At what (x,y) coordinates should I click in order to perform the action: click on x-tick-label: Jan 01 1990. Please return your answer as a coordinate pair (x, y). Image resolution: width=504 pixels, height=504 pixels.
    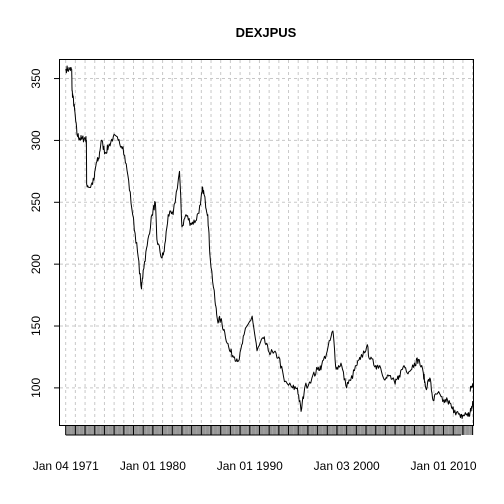
    Looking at the image, I should click on (250, 466).